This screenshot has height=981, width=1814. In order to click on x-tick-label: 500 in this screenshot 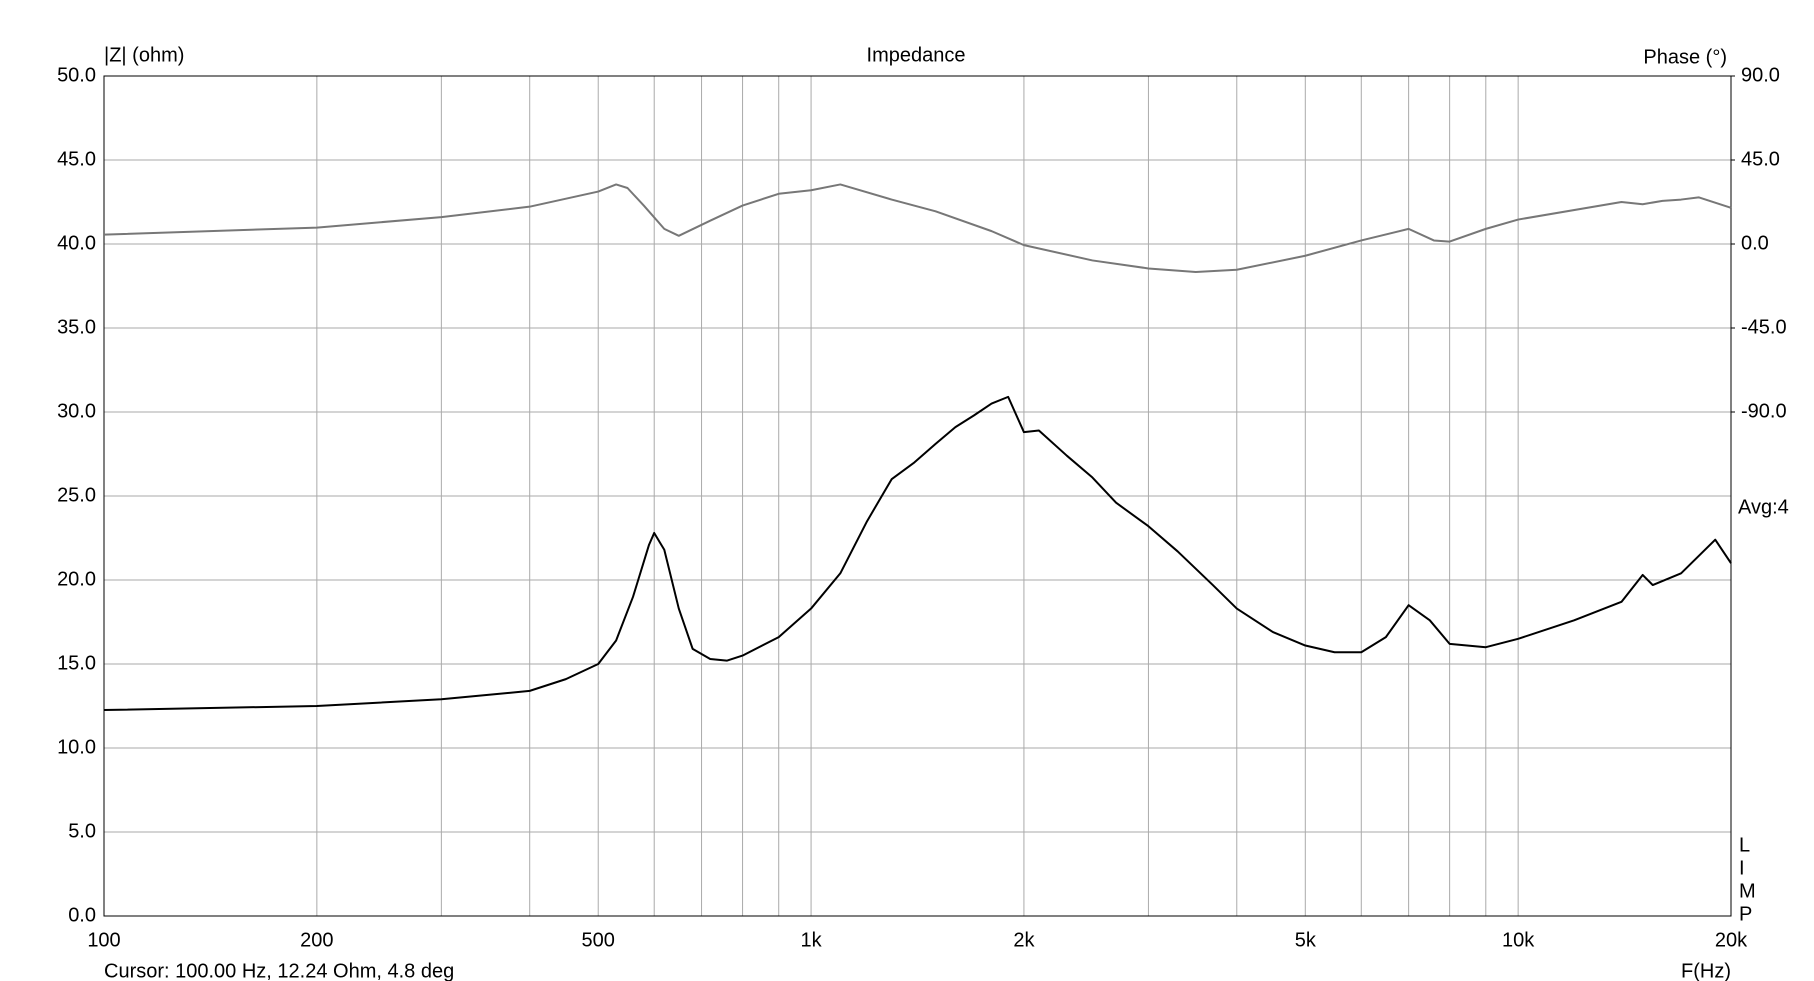, I will do `click(598, 940)`.